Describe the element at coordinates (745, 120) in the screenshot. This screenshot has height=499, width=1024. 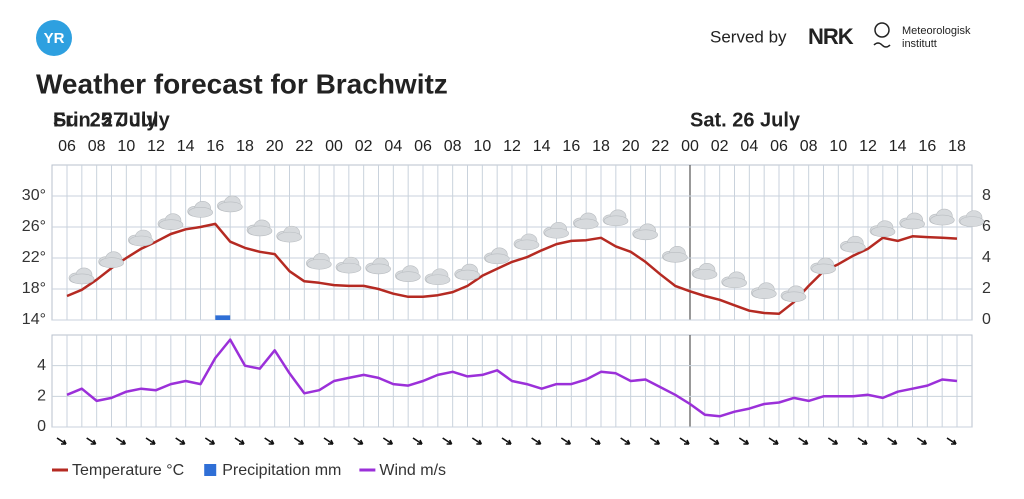
I see `day-label: Sat. 26 July` at that location.